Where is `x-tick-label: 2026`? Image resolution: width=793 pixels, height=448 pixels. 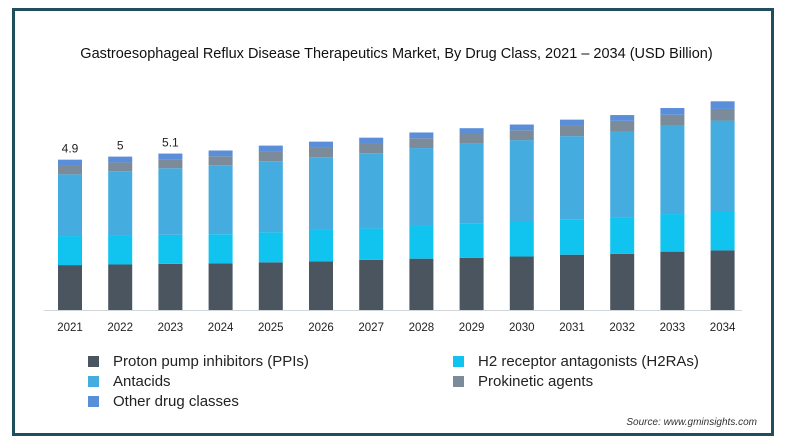 x-tick-label: 2026 is located at coordinates (321, 328).